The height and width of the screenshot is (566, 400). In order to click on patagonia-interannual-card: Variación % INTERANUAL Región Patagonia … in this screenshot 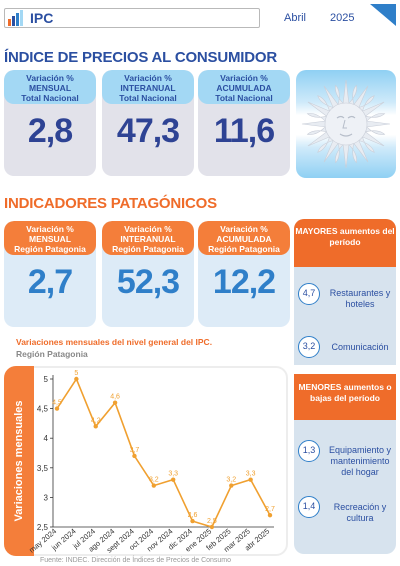, I will do `click(148, 274)`.